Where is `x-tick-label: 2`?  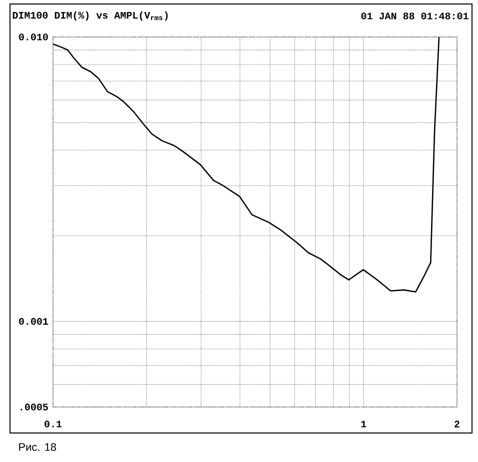 x-tick-label: 2 is located at coordinates (457, 424).